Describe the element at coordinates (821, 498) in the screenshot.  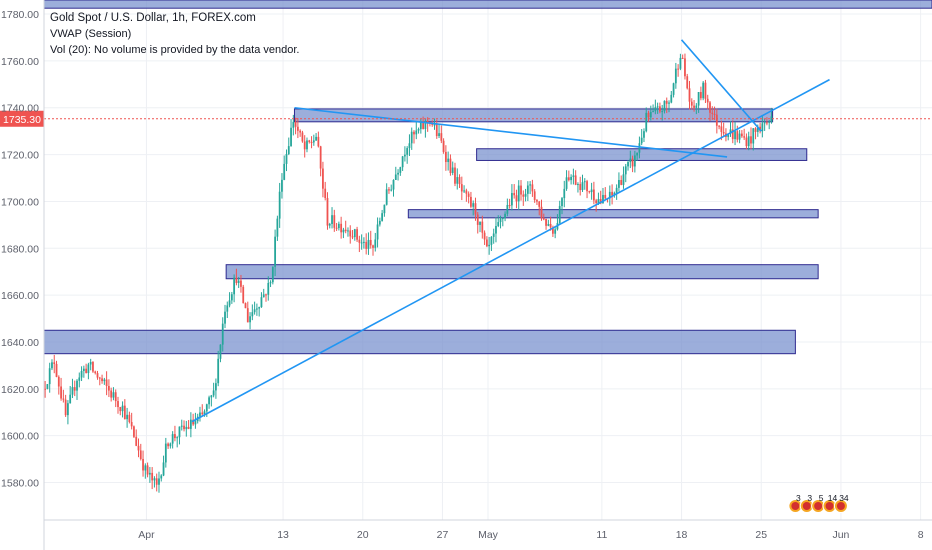
I see `event-count-label: 5` at that location.